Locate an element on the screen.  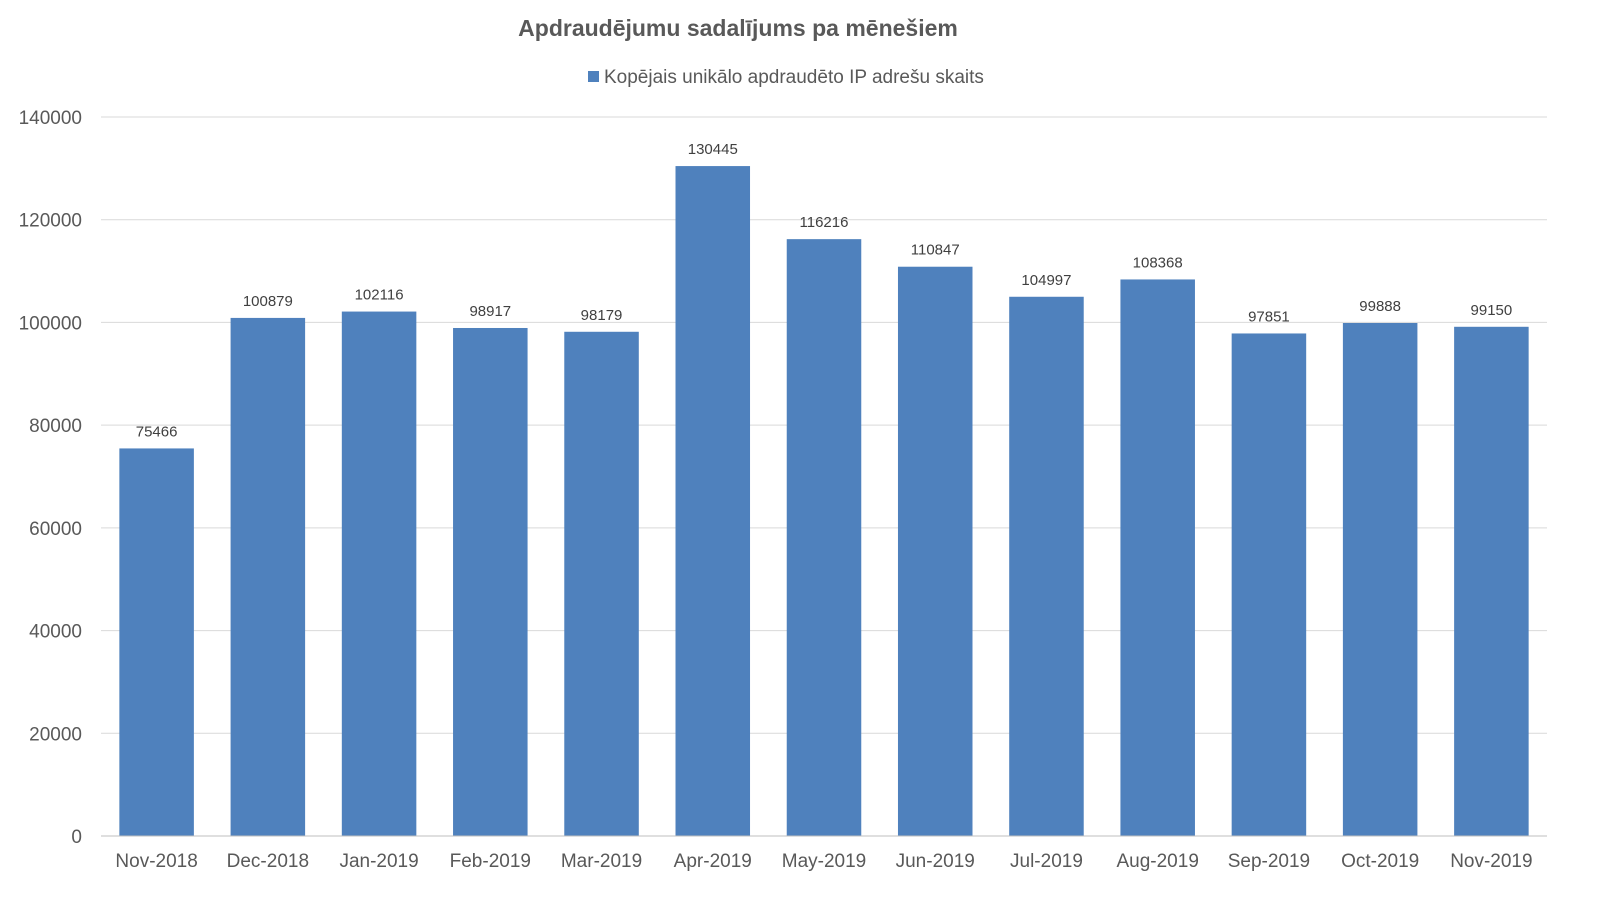
y-tick-label: 20000 is located at coordinates (55, 734).